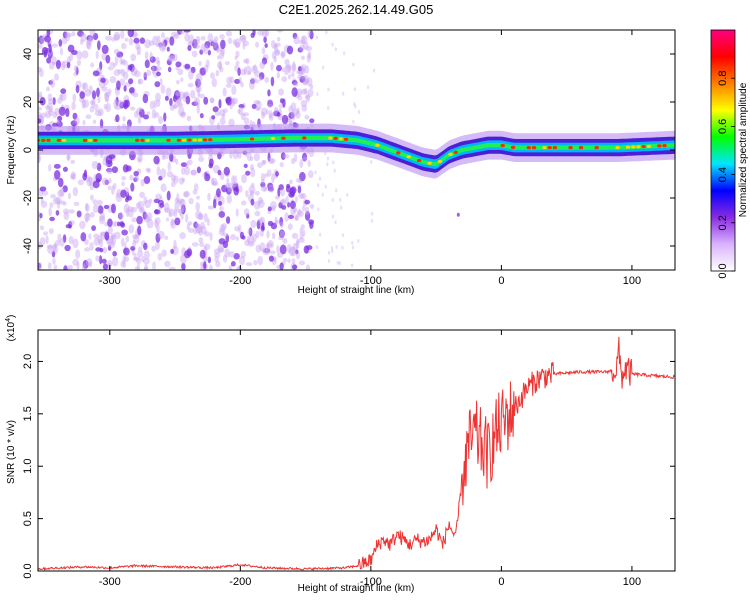 This screenshot has width=750, height=600. I want to click on colorbar-gradient, so click(723, 150).